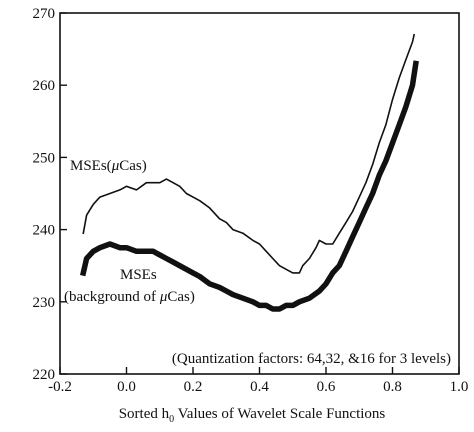 Image resolution: width=474 pixels, height=432 pixels. Describe the element at coordinates (108, 166) in the screenshot. I see `series-label-mses-mucas: MSEs(μCas)` at that location.